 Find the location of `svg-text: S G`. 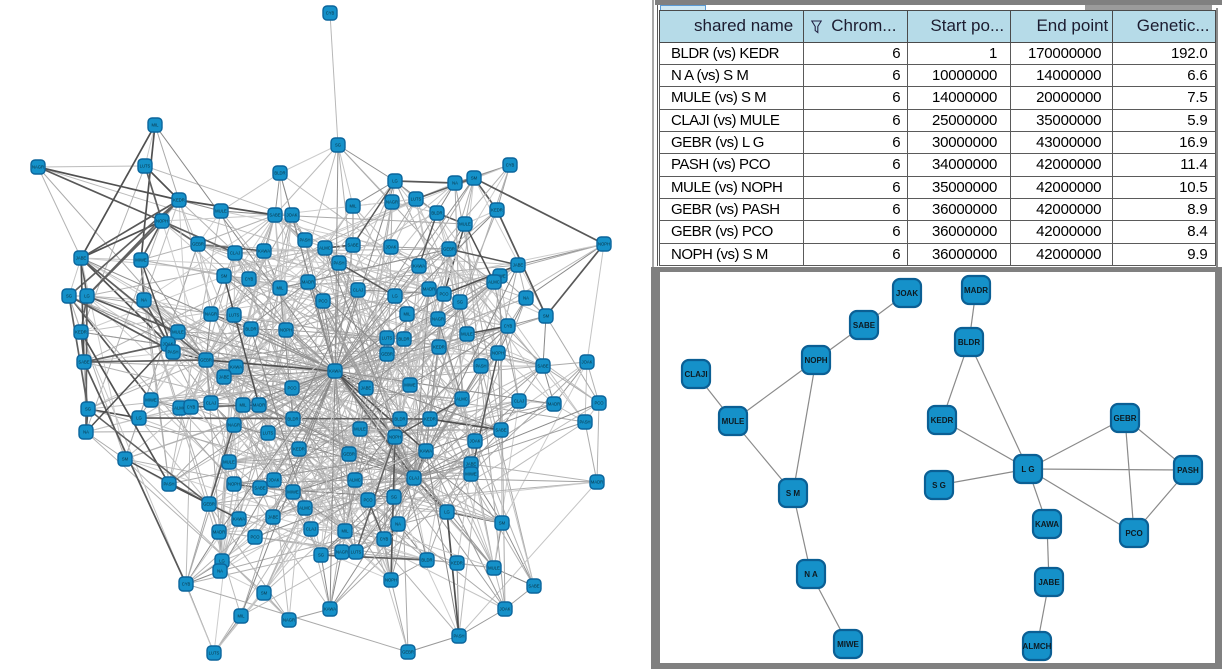

svg-text: S G is located at coordinates (939, 485).